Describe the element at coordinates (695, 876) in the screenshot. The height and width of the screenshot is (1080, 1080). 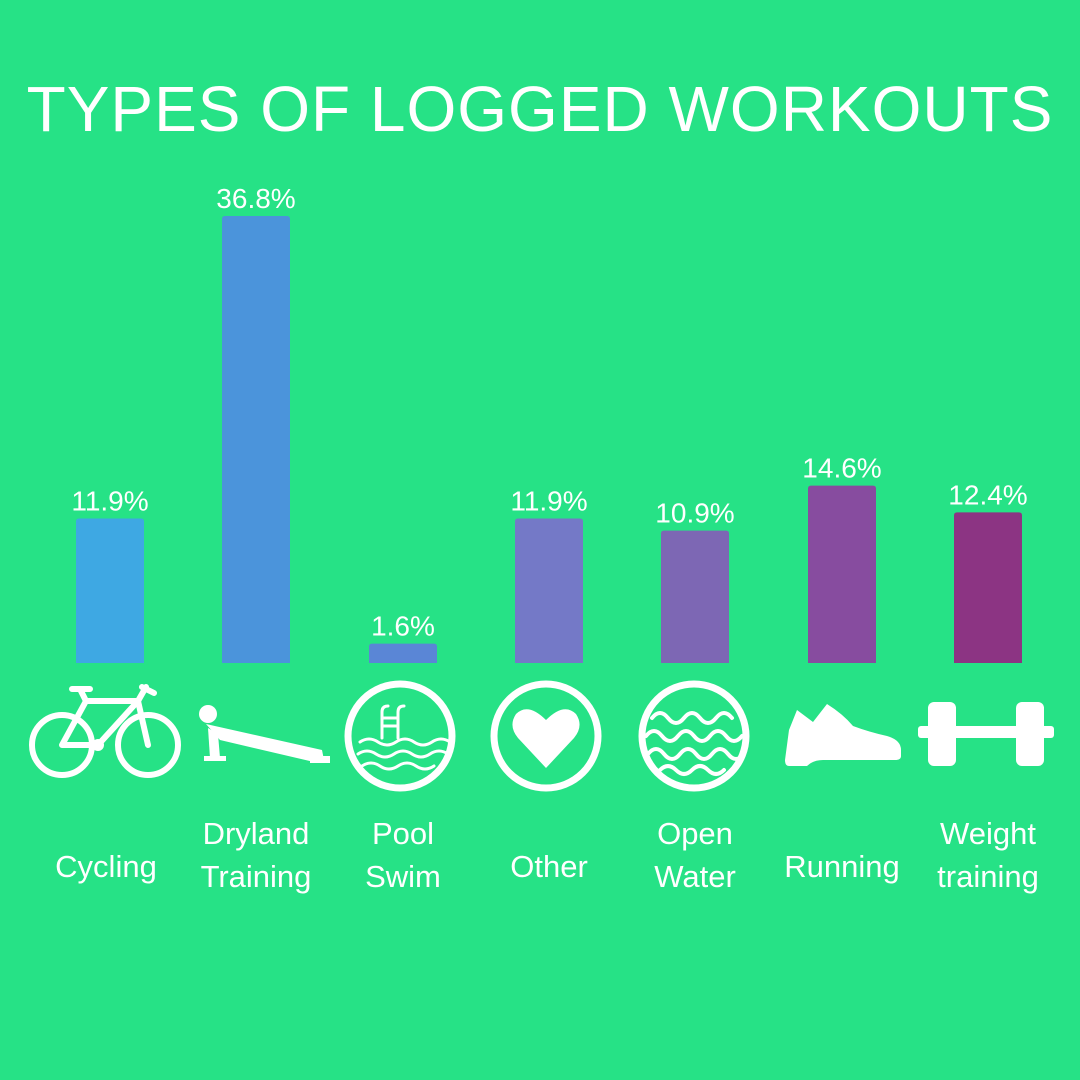
I see `category-label-line: Water` at that location.